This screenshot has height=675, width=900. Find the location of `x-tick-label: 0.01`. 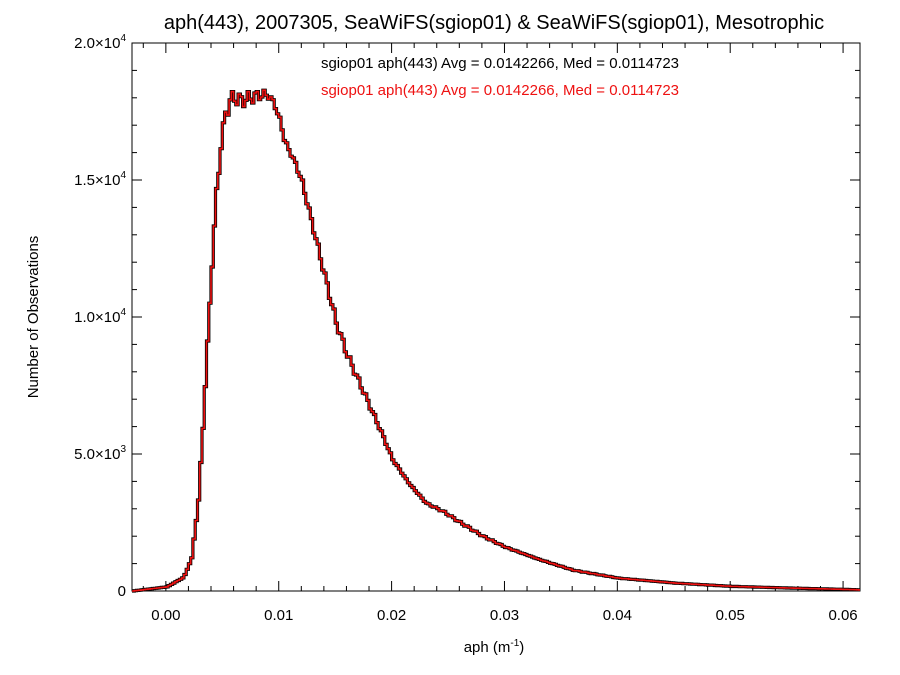

x-tick-label: 0.01 is located at coordinates (278, 615).